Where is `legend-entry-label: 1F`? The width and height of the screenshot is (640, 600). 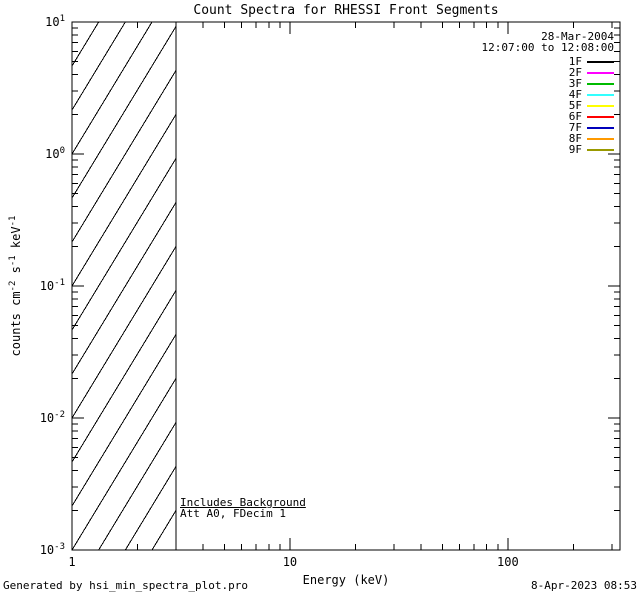
legend-entry-label: 1F is located at coordinates (575, 61).